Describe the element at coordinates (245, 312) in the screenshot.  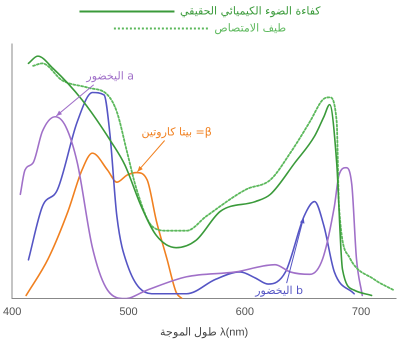
I see `x-tick-label: 600` at that location.